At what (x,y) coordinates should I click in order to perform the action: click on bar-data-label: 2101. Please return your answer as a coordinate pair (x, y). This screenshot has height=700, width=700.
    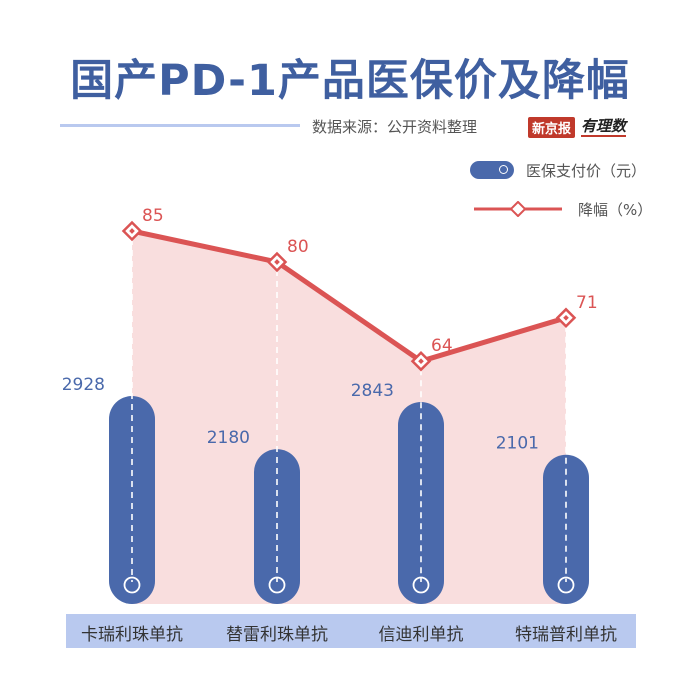
    Looking at the image, I should click on (517, 444).